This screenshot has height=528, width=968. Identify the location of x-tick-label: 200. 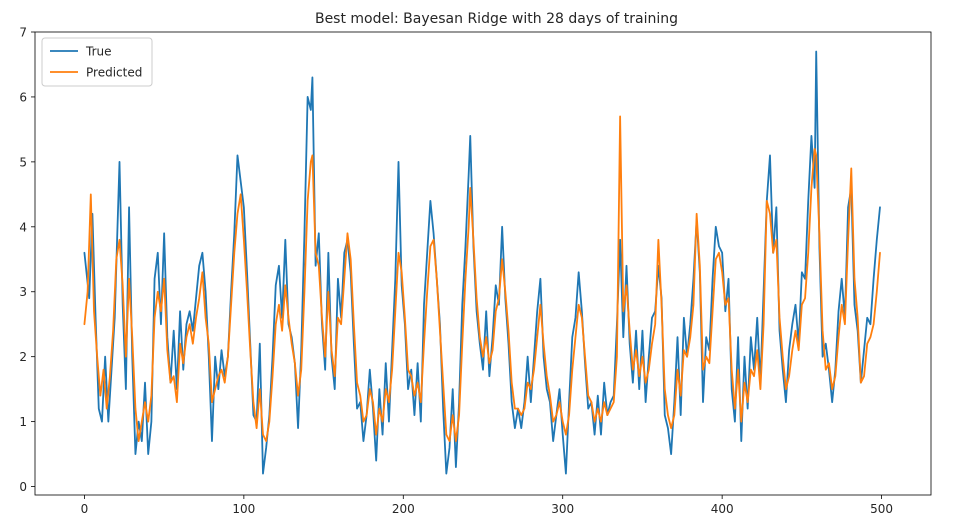
(403, 509).